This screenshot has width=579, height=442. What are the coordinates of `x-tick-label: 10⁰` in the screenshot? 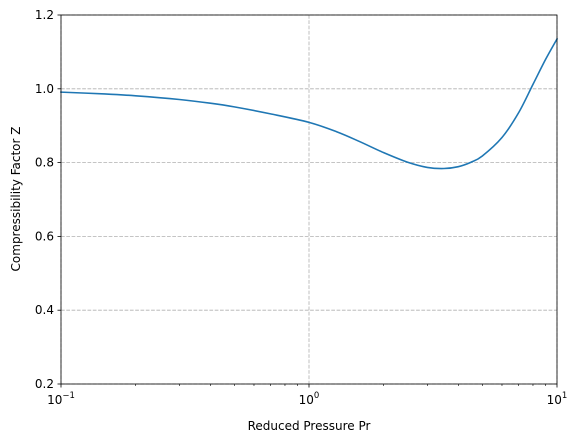 It's located at (309, 399).